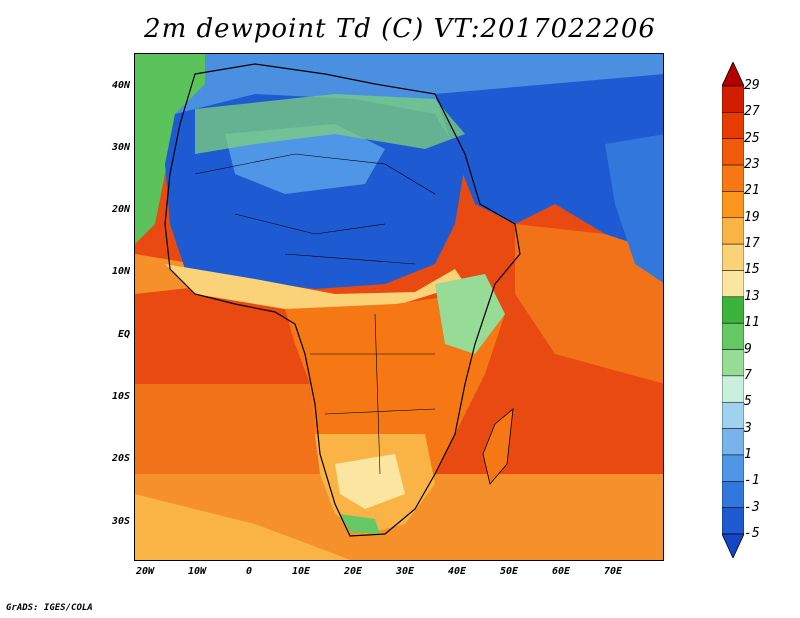  What do you see at coordinates (752, 138) in the screenshot?
I see `colorbar-label: 25` at bounding box center [752, 138].